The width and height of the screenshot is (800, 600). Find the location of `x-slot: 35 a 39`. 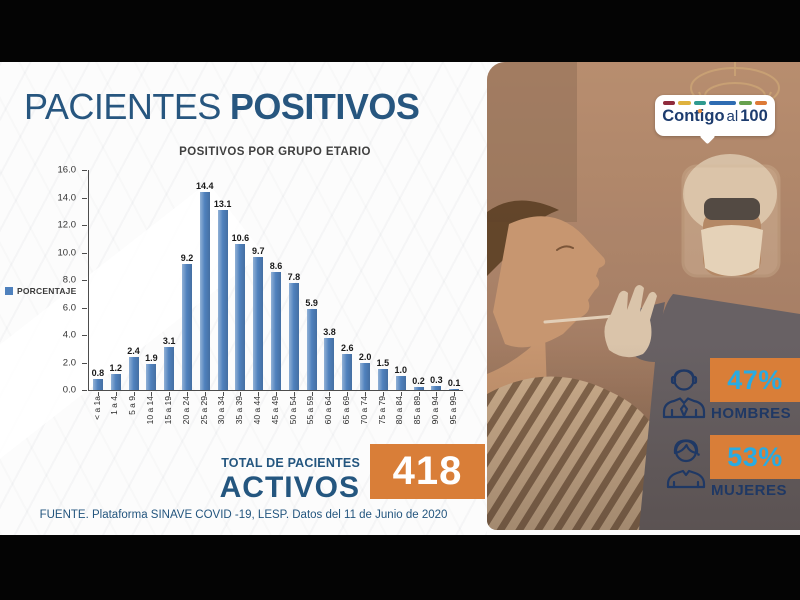

x-slot: 35 a 39 is located at coordinates (240, 422).